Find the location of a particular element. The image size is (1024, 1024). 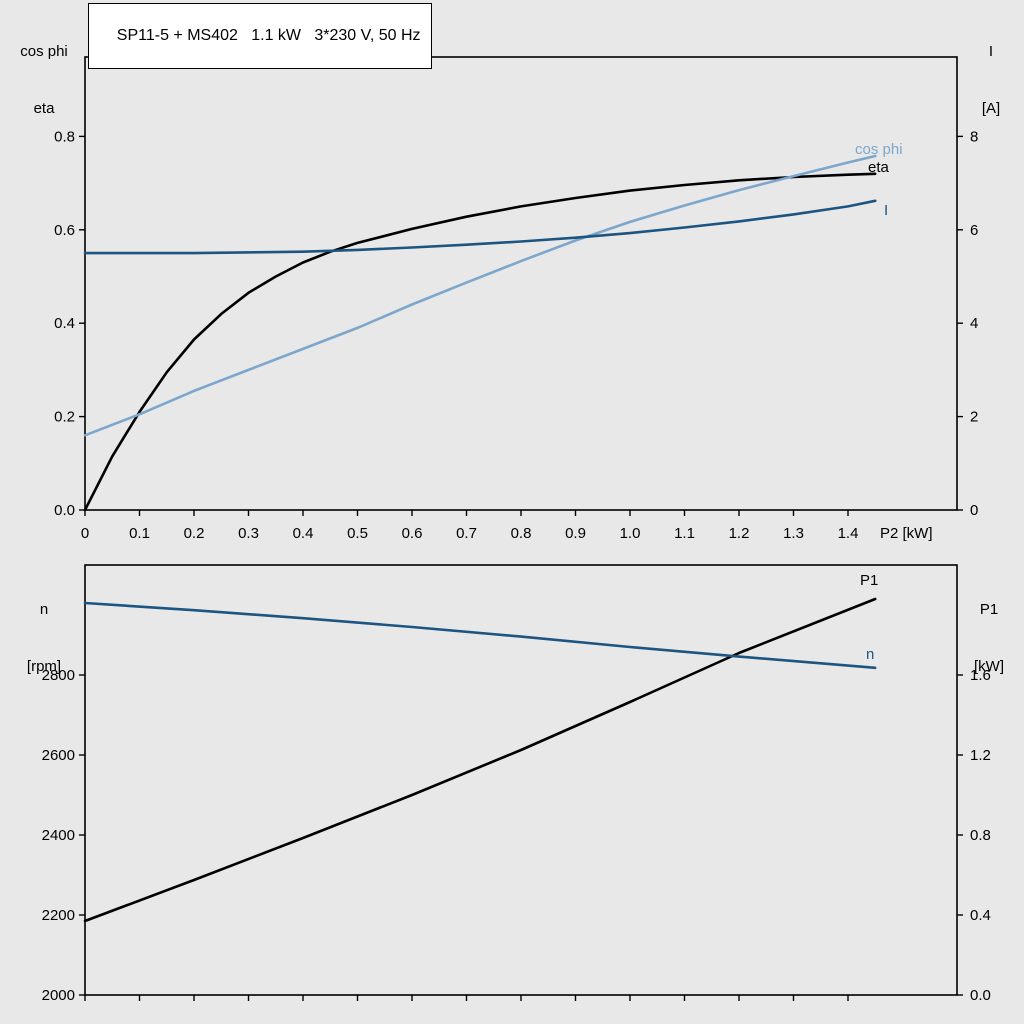

eta-curve-label: eta is located at coordinates (878, 167).